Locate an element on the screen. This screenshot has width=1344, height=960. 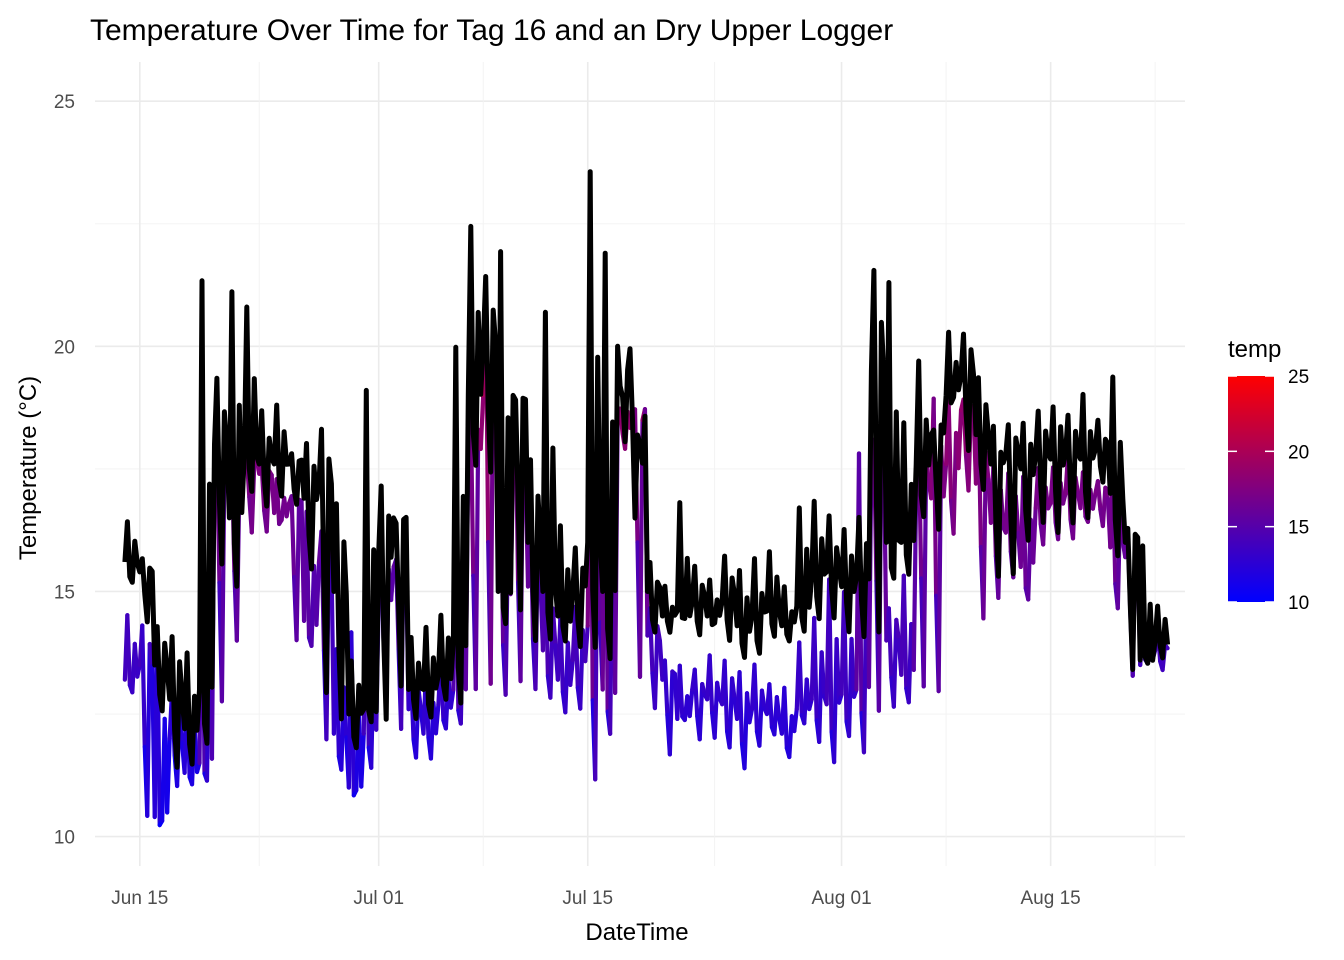
legend-tick-label: 10 is located at coordinates (1298, 603).